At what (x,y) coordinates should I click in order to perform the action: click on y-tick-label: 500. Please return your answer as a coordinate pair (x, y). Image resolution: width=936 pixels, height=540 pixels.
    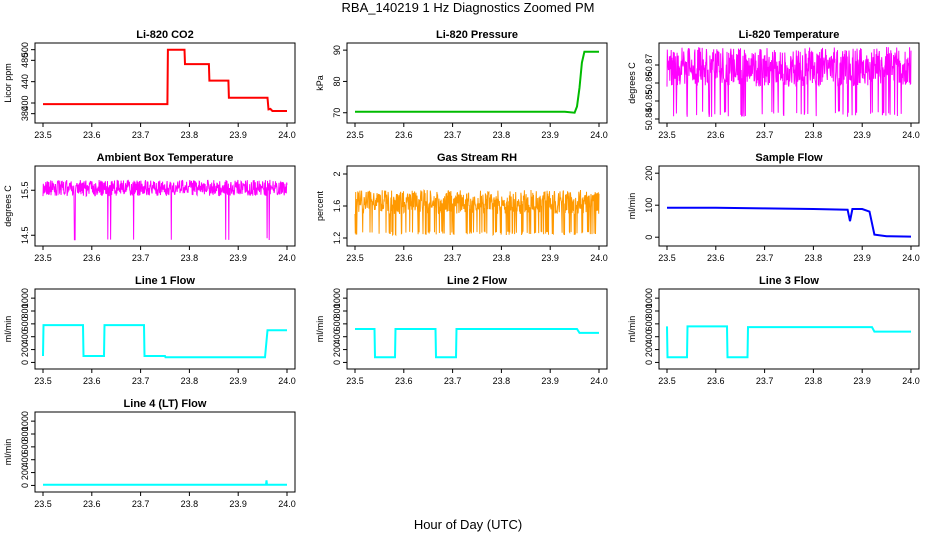
    Looking at the image, I should click on (25, 49).